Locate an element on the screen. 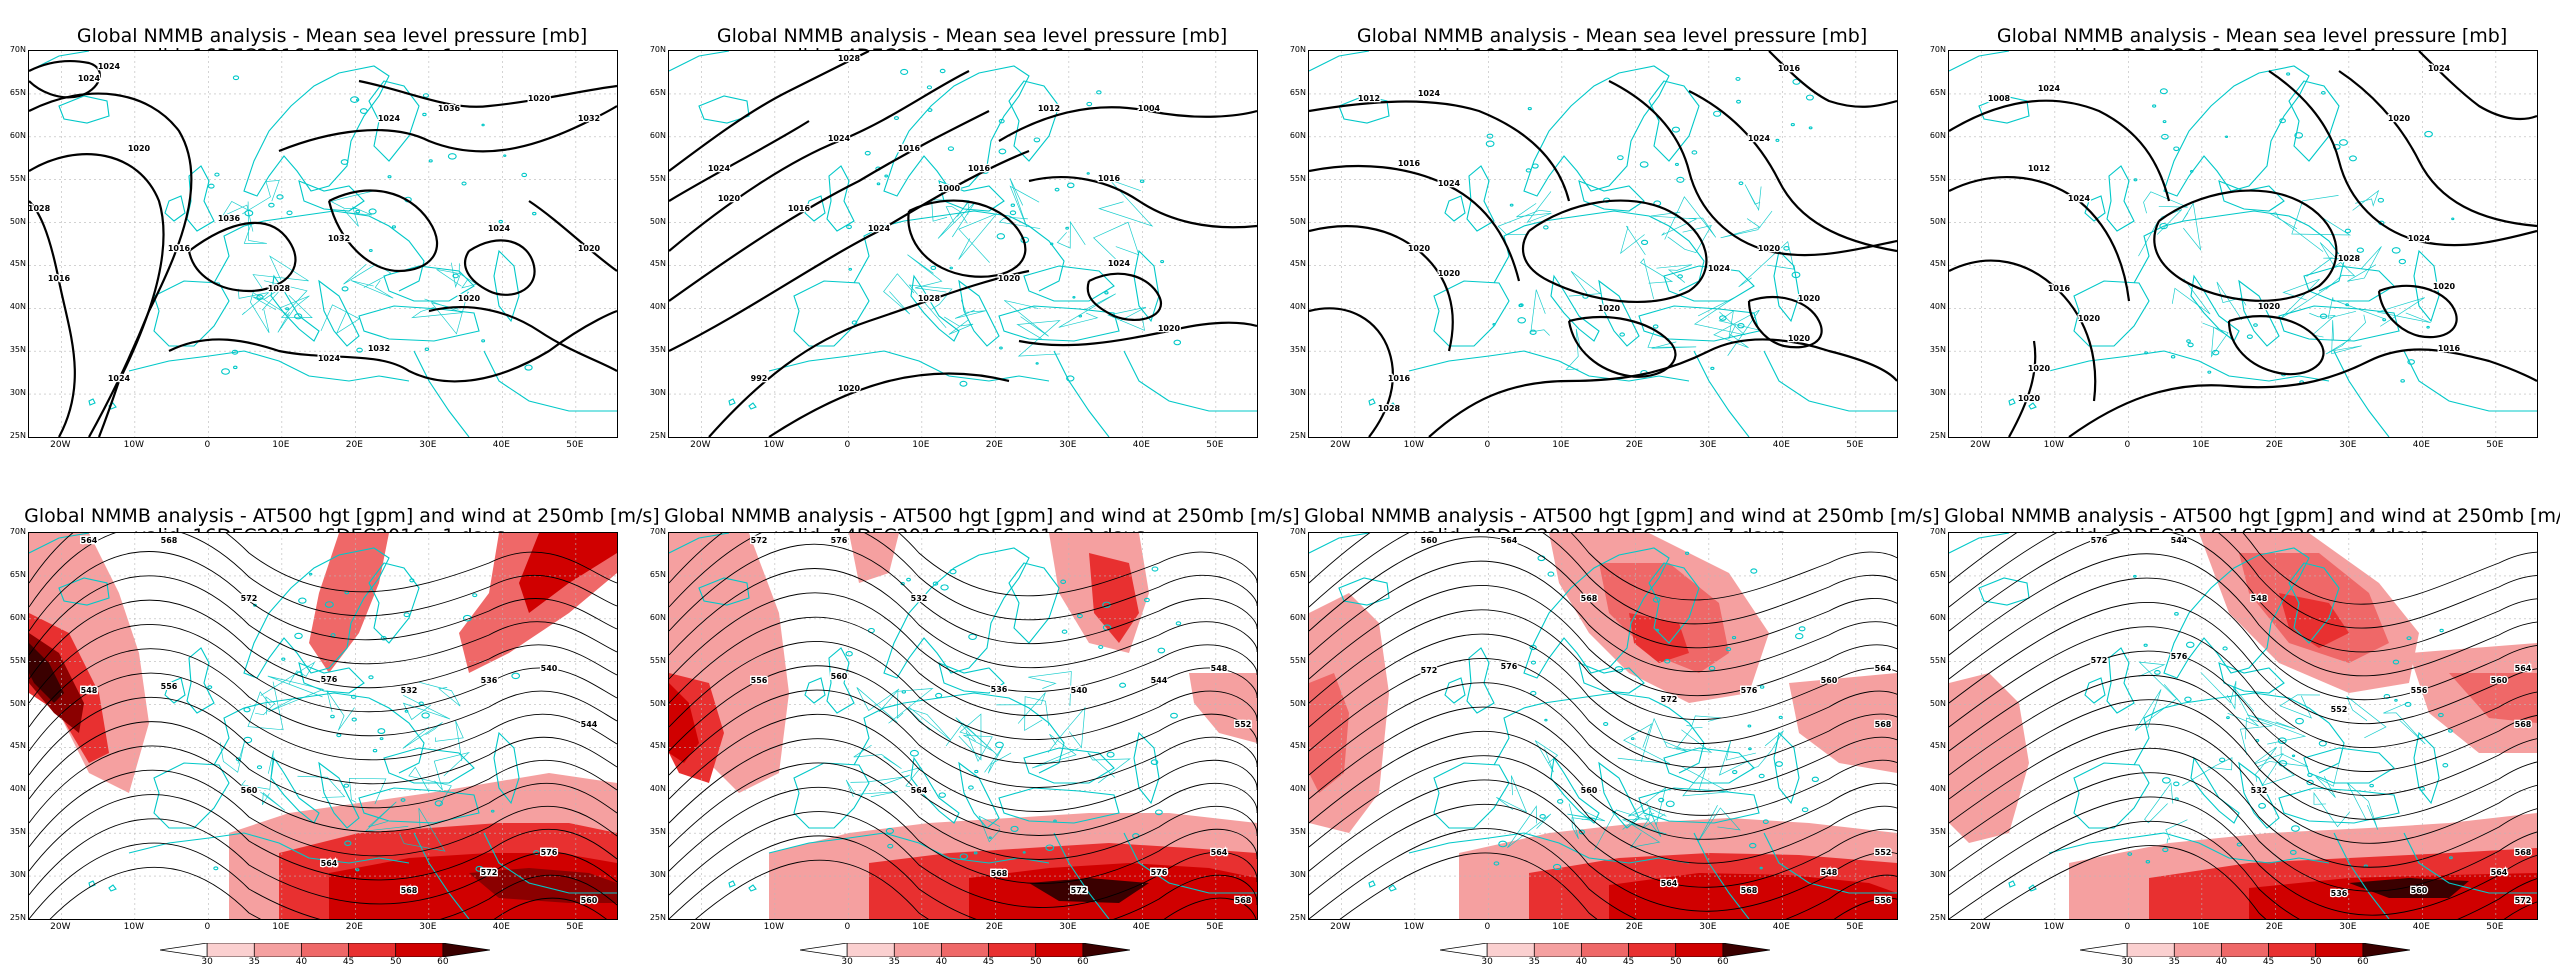 This screenshot has height=967, width=2560. lat-tick-label: 45N is located at coordinates (657, 746).